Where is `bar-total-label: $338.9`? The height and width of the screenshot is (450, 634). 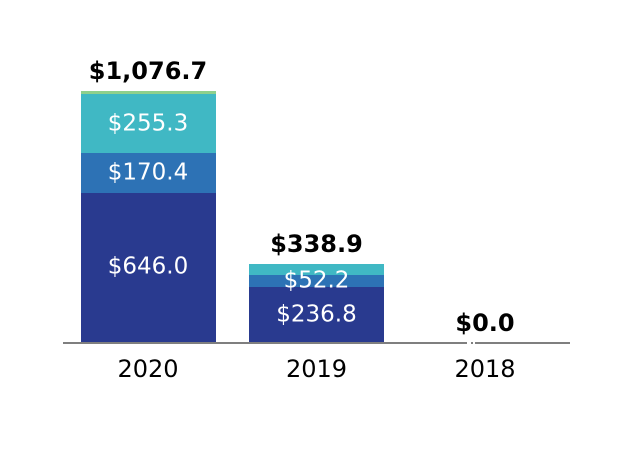 bar-total-label: $338.9 is located at coordinates (316, 244).